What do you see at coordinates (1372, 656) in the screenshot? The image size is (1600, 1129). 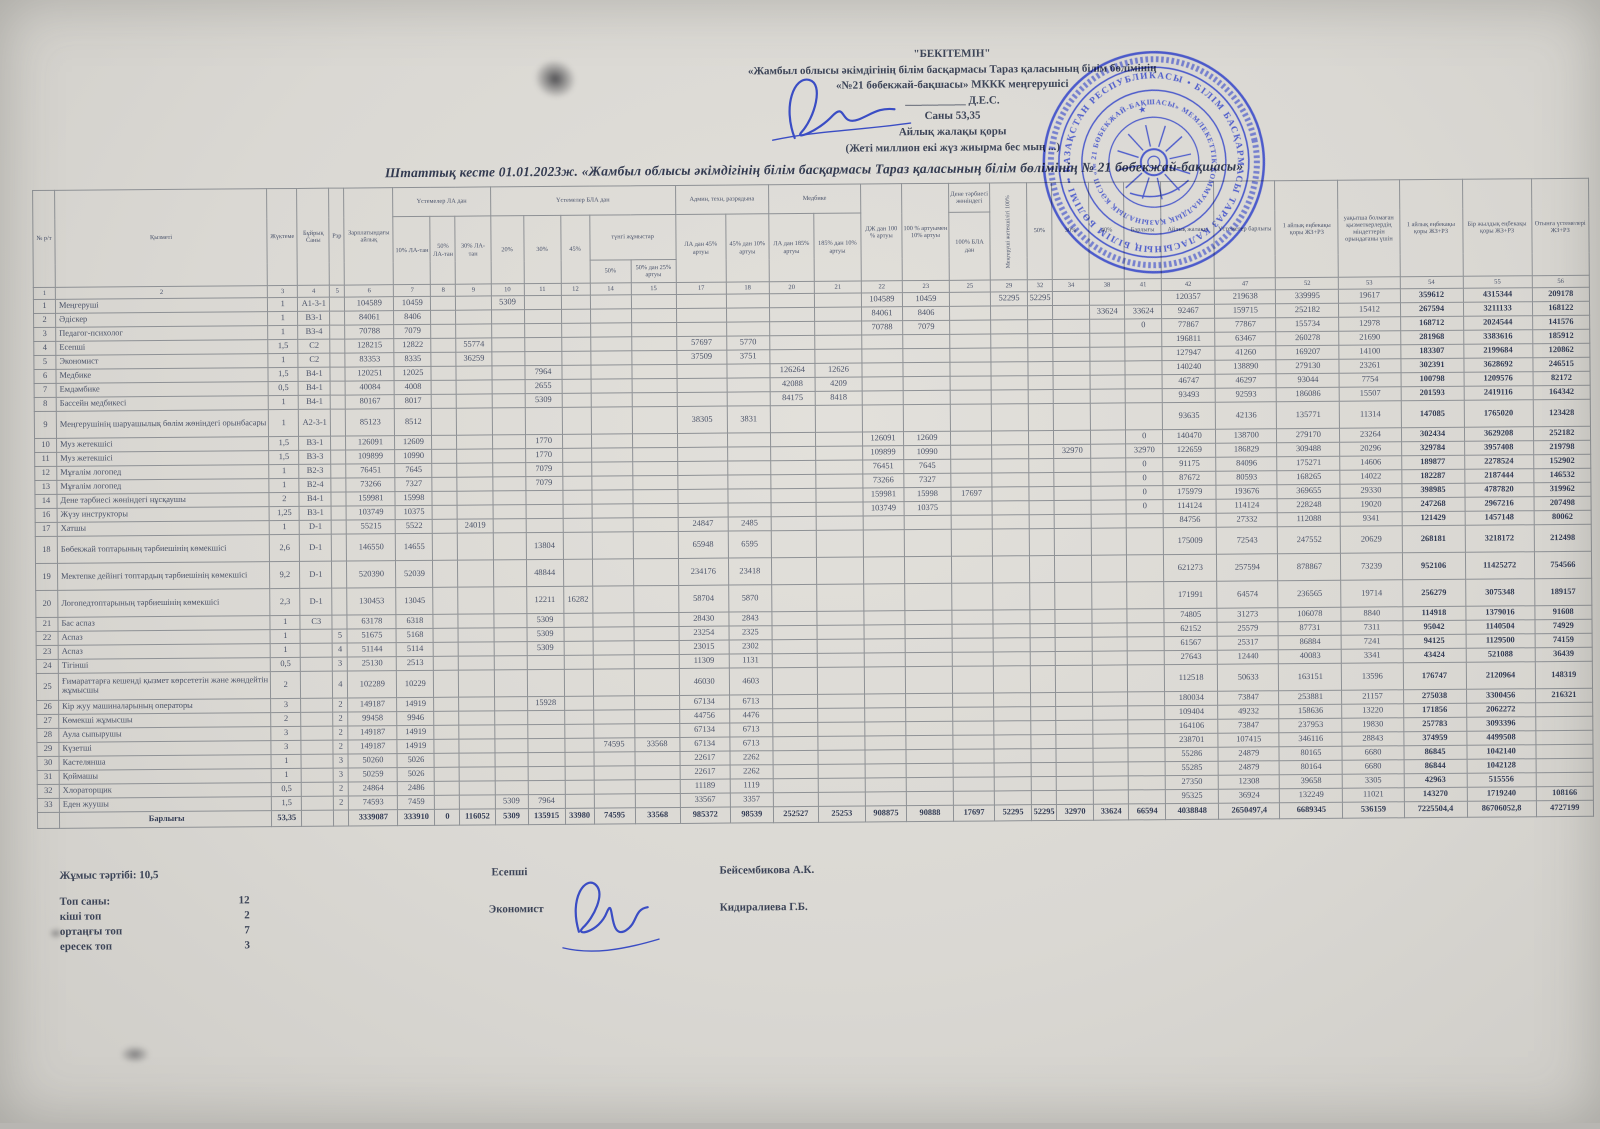 I see `table-cell: 3341` at bounding box center [1372, 656].